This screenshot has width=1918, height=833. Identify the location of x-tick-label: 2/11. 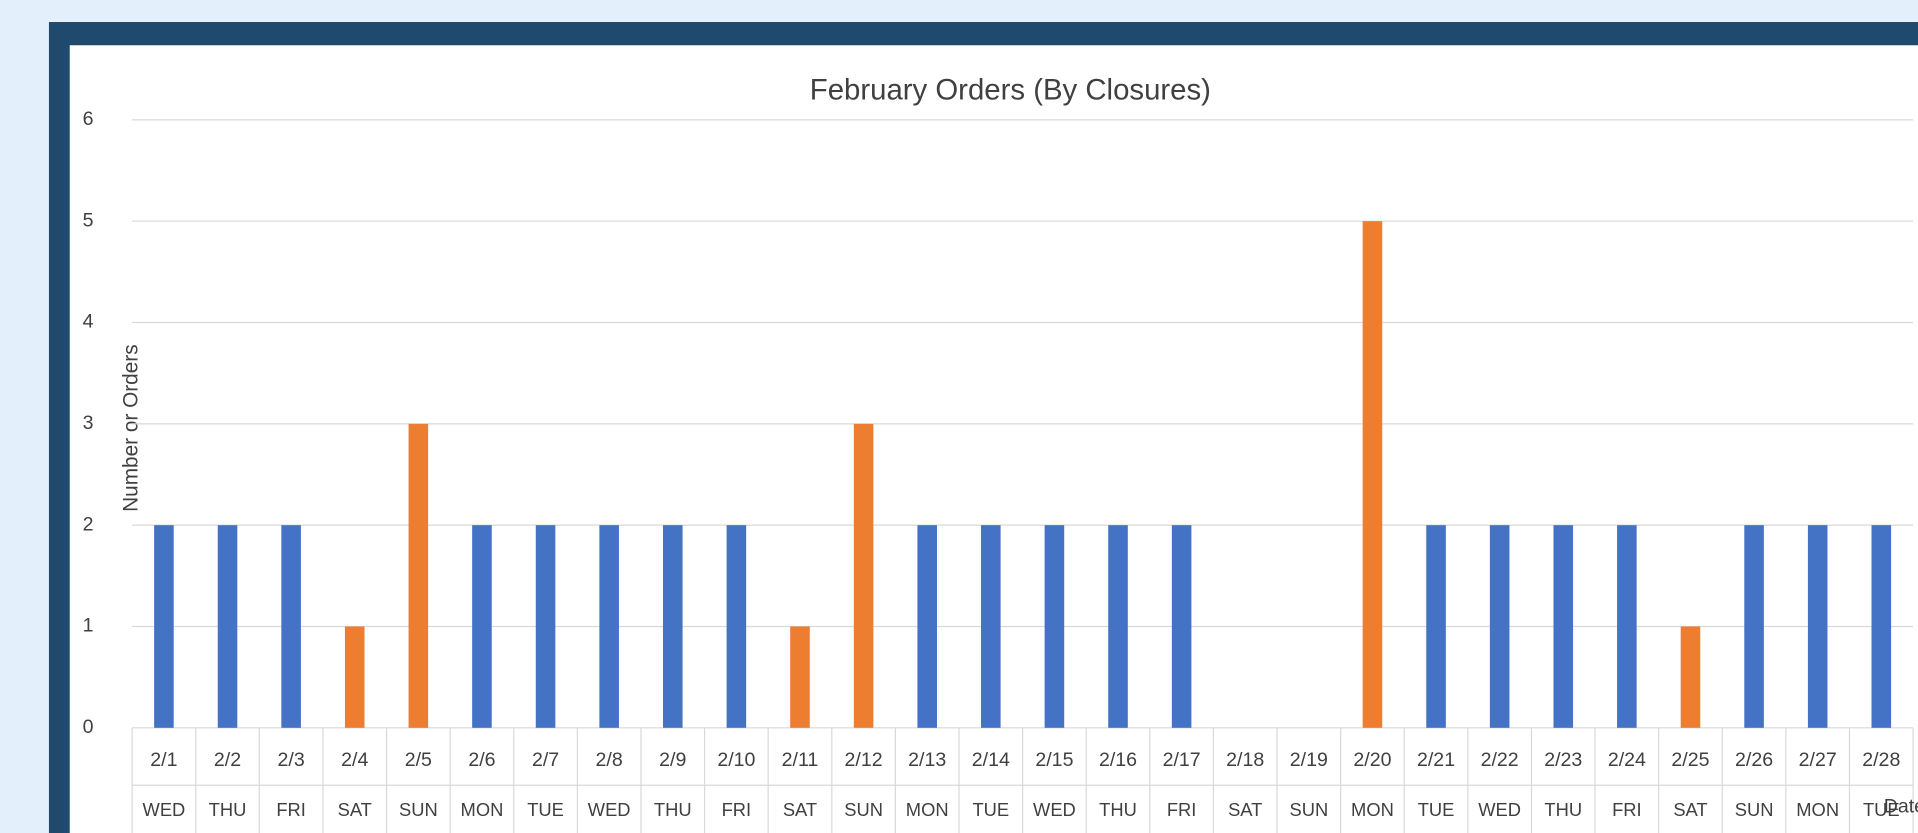
(800, 760).